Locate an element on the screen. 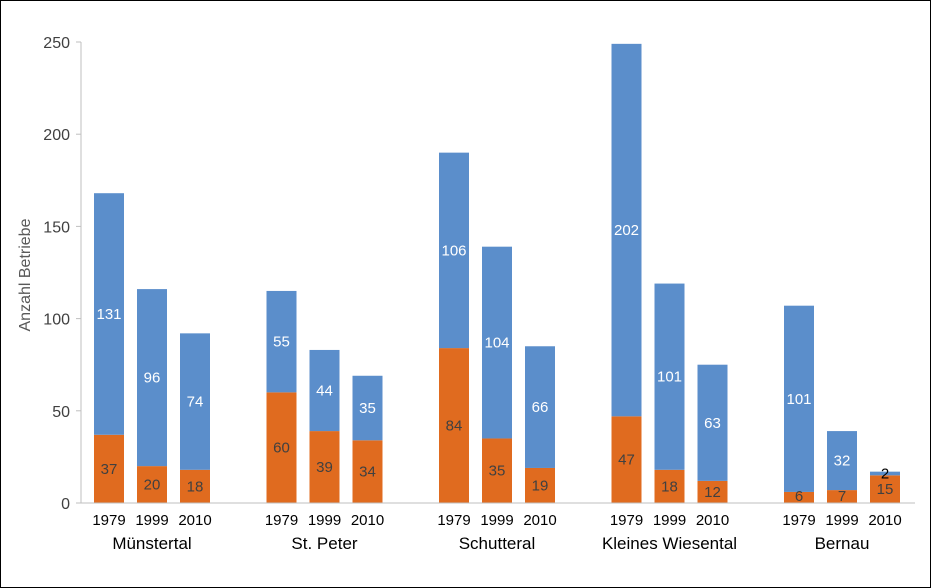 Image resolution: width=931 pixels, height=588 pixels. bar-value-label-bottom: 7 is located at coordinates (842, 496).